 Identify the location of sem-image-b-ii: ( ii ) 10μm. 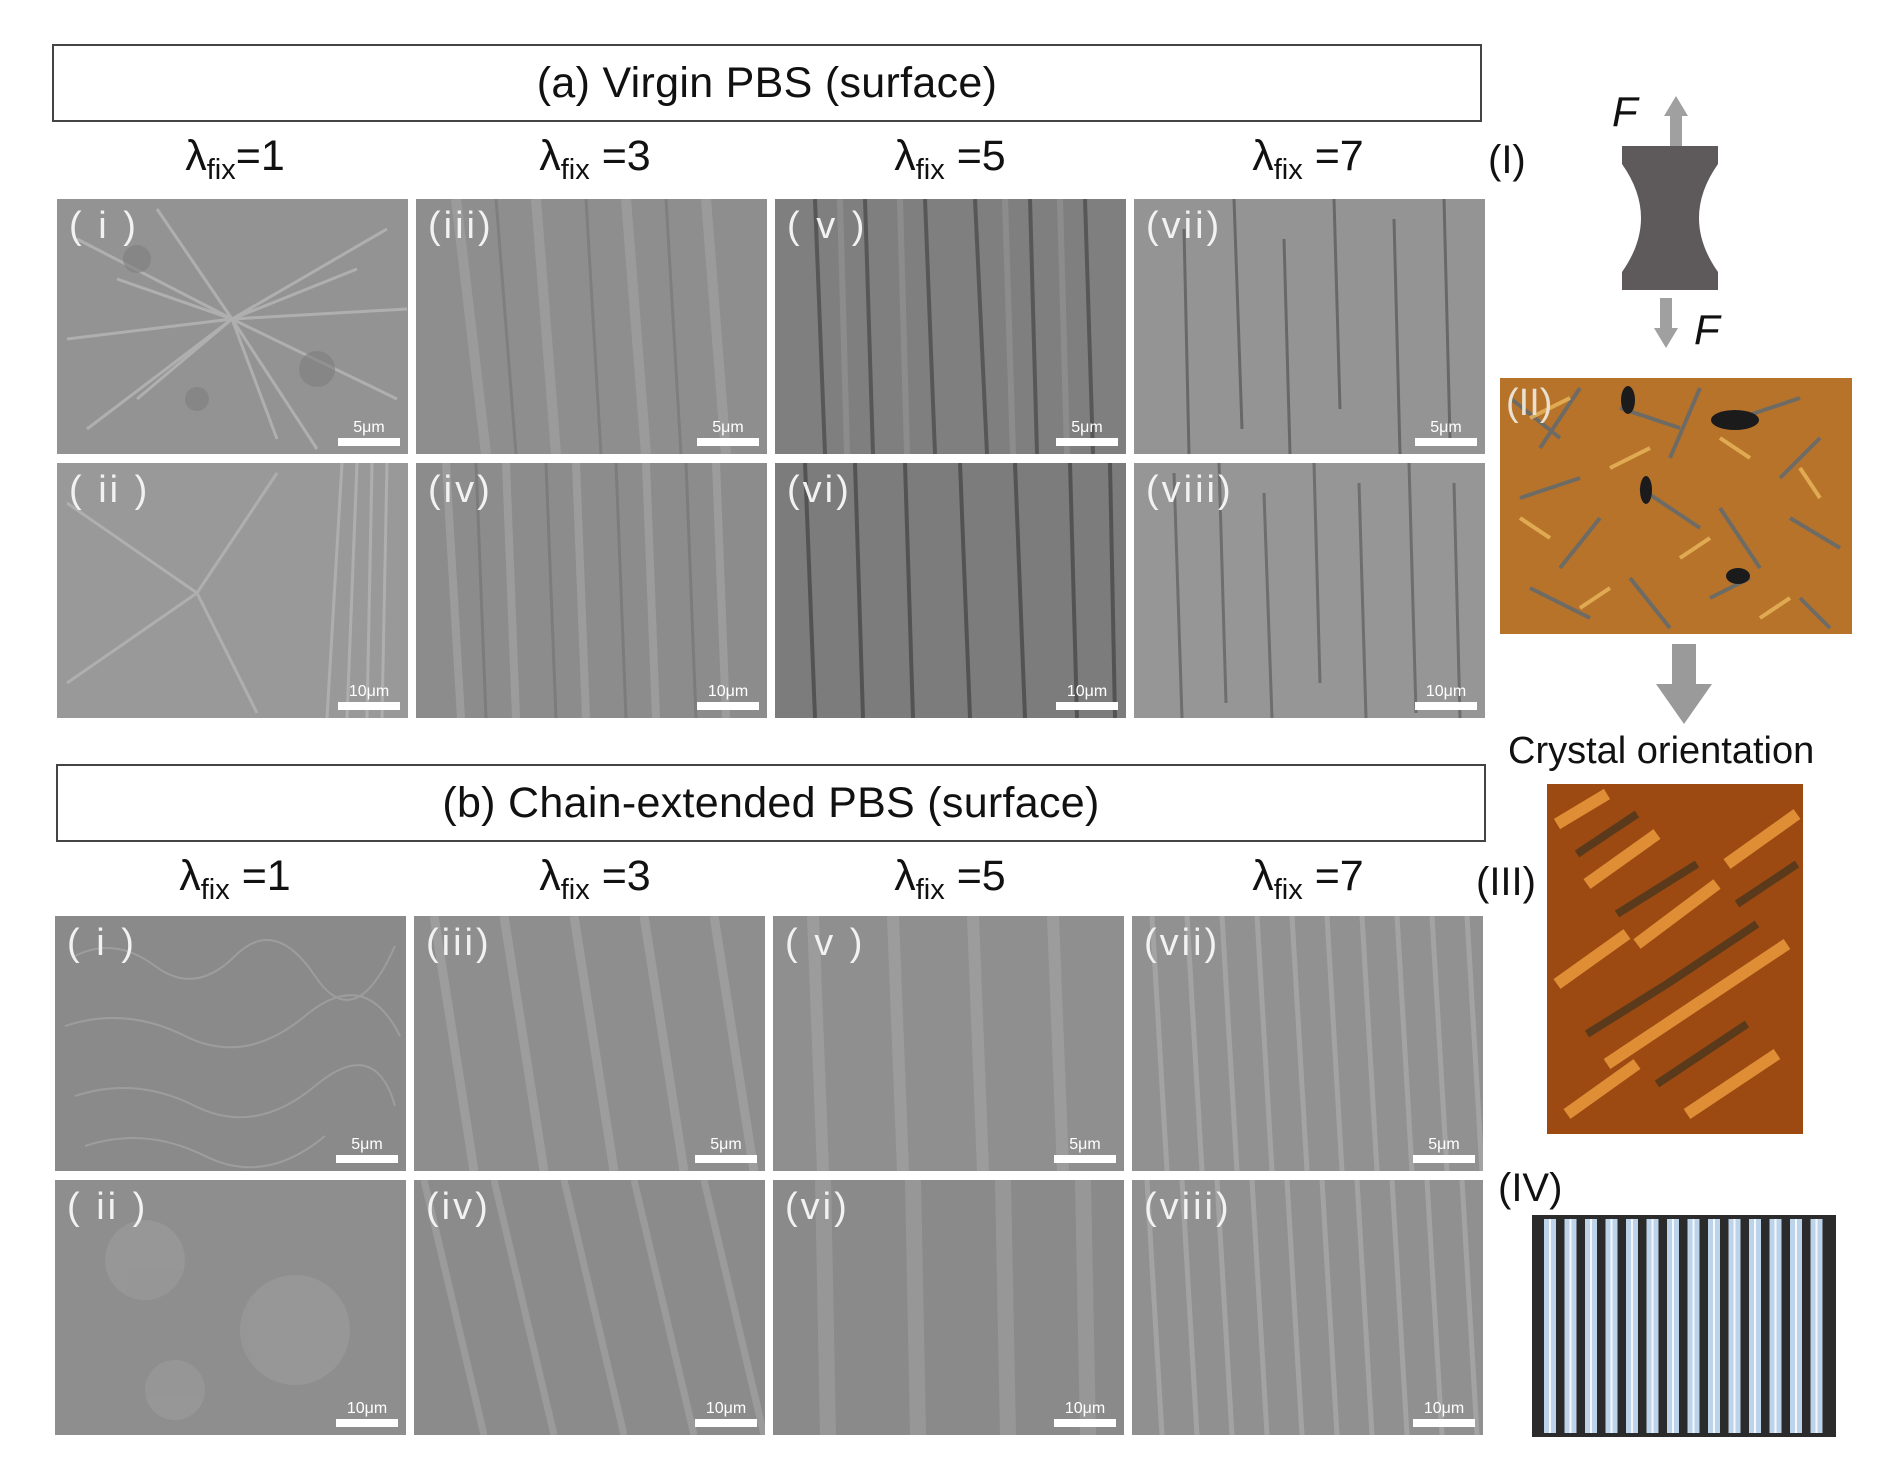
(230, 1307).